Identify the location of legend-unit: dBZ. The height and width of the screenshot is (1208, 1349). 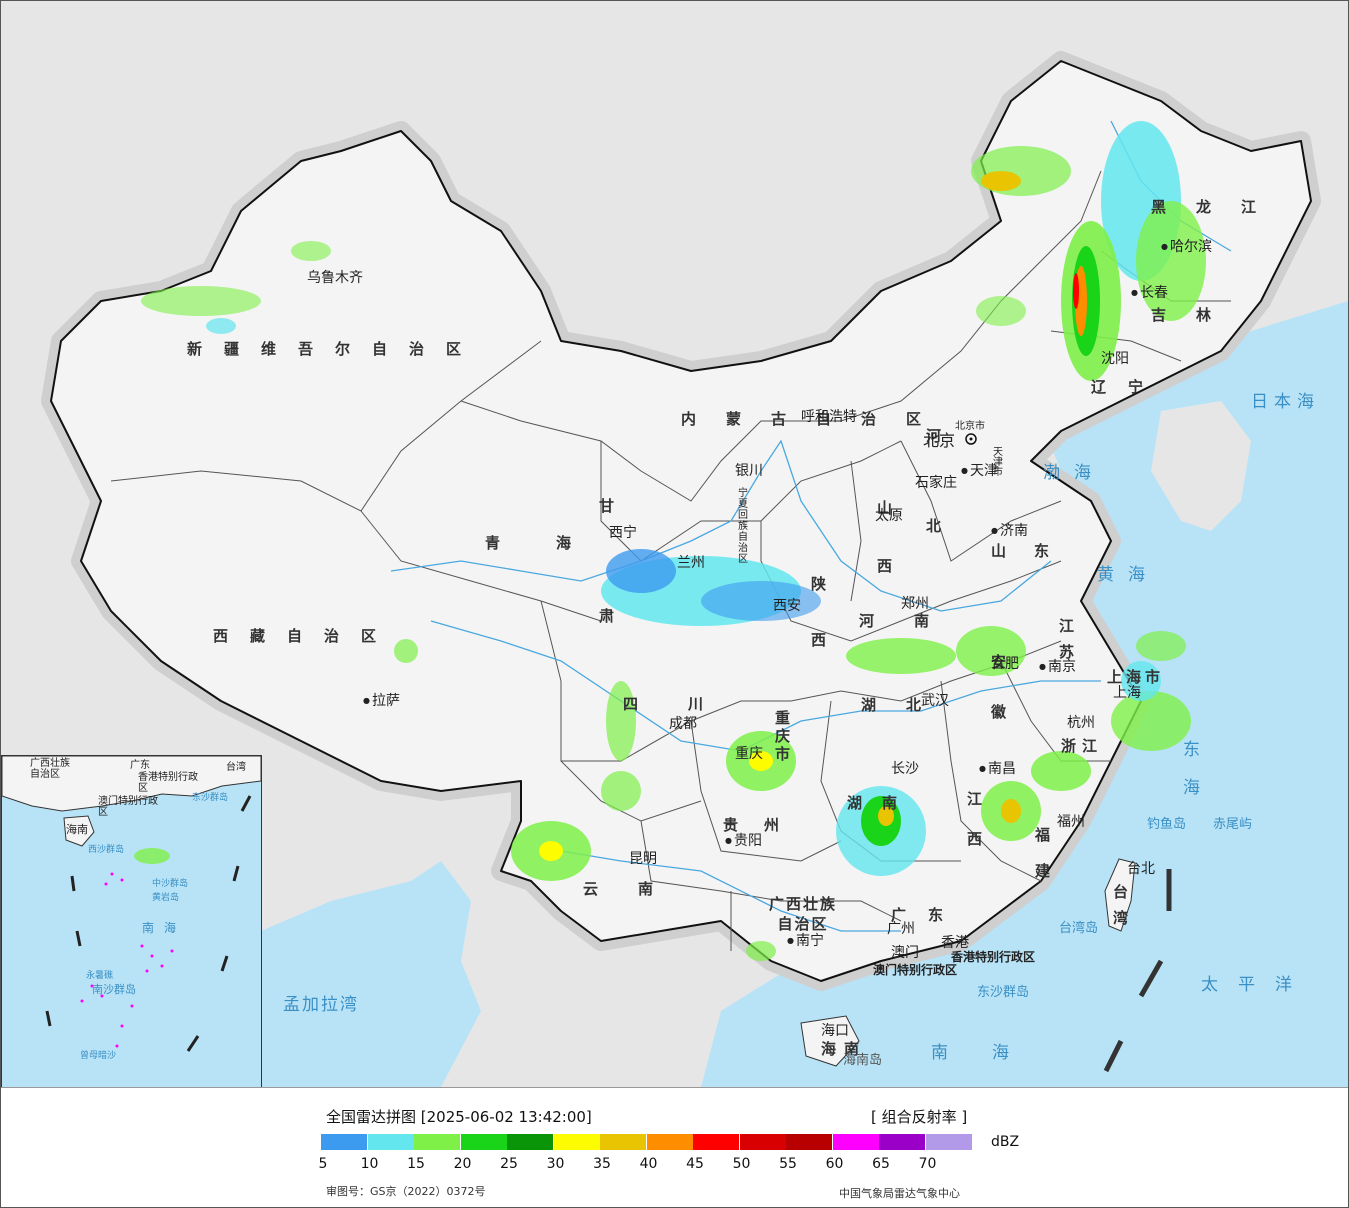
(1005, 1142).